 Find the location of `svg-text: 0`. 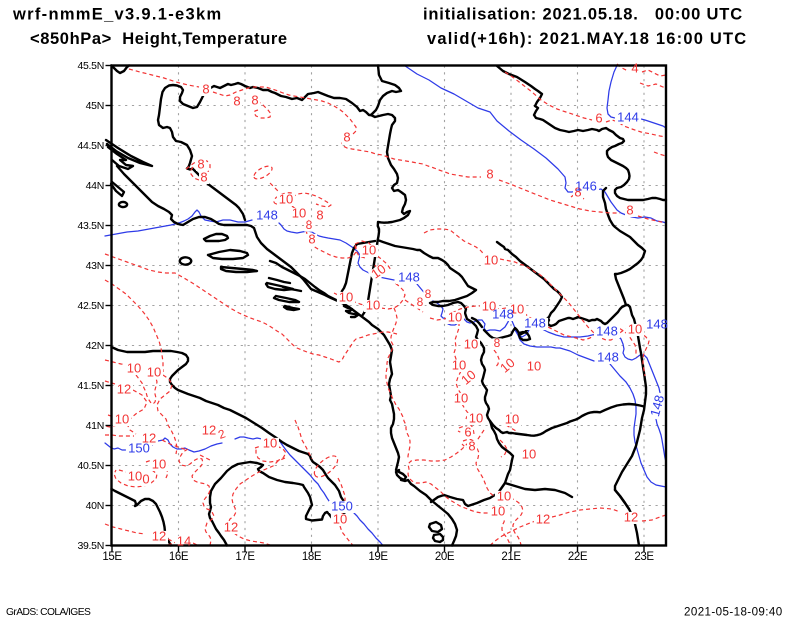

svg-text: 0 is located at coordinates (145, 479).